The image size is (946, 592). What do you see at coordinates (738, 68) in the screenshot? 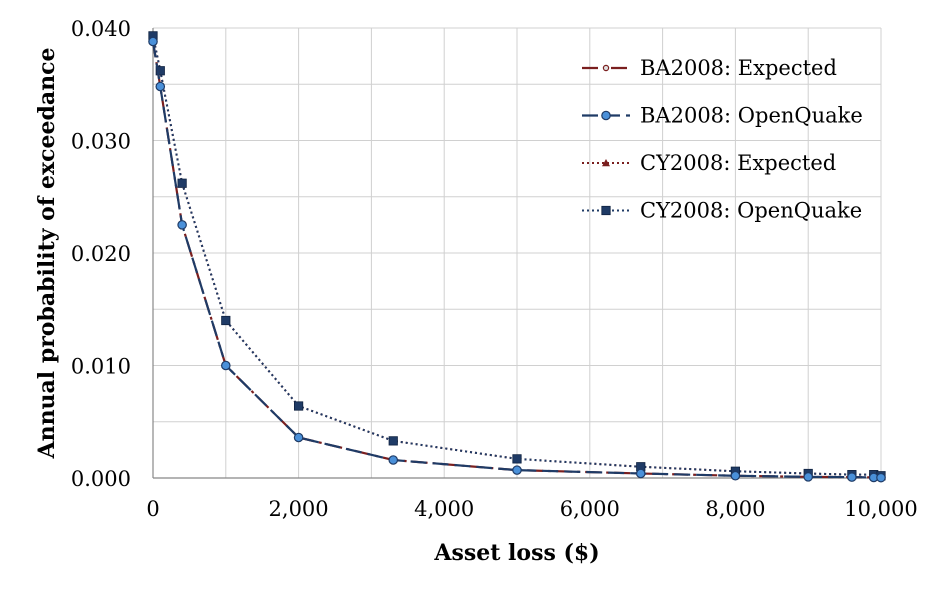
I see `legend-label: BA2008: Expected` at bounding box center [738, 68].